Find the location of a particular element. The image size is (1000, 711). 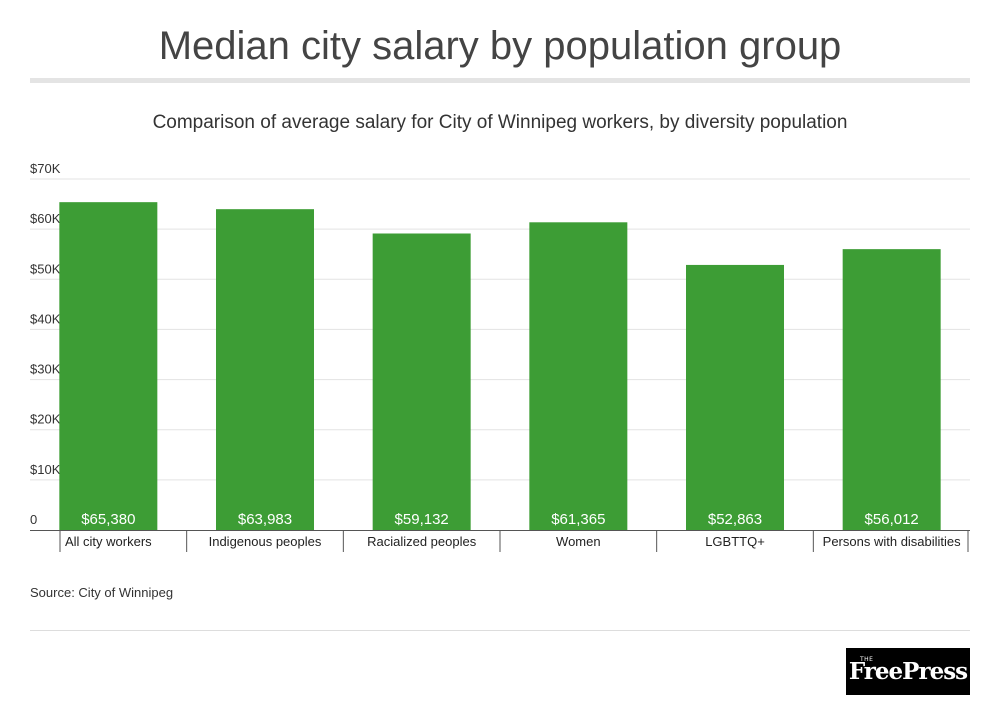

category-label: LGBTTQ+ is located at coordinates (735, 541).